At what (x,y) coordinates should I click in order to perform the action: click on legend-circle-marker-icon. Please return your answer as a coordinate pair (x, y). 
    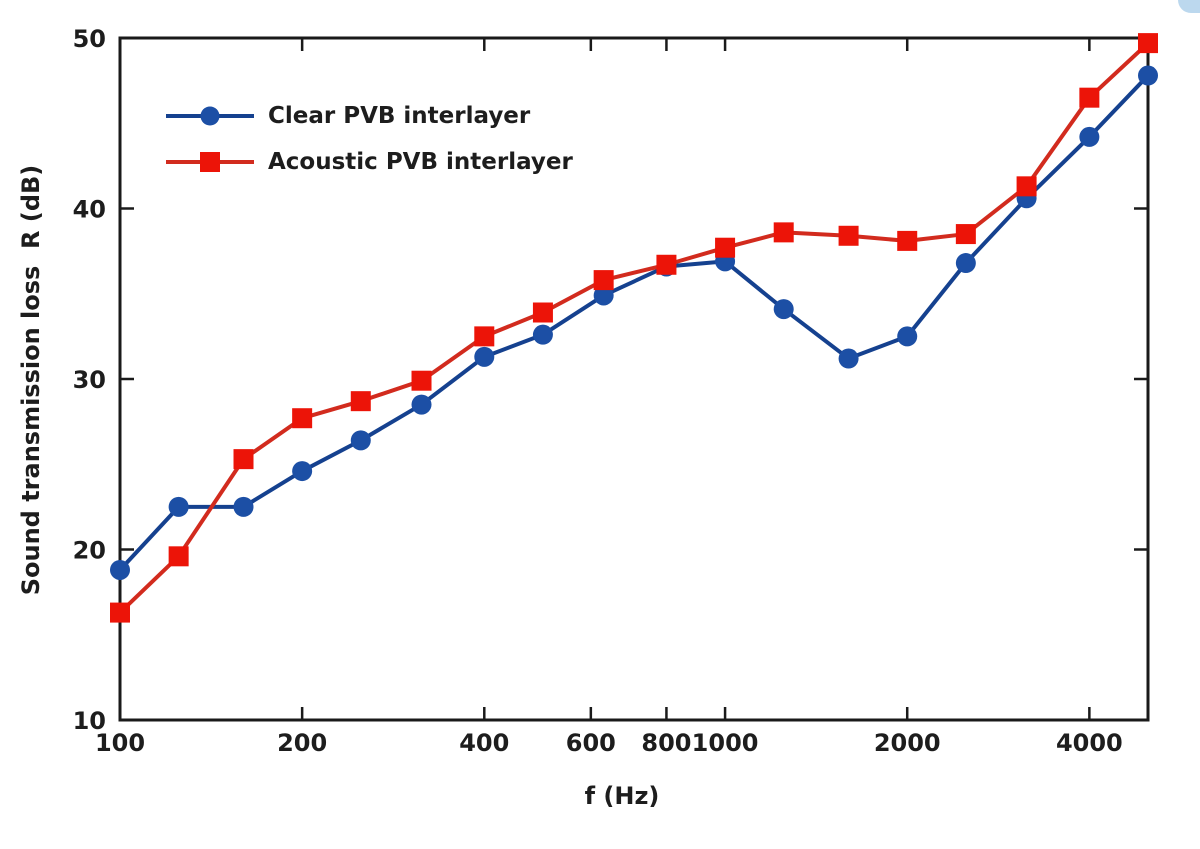
    Looking at the image, I should click on (210, 116).